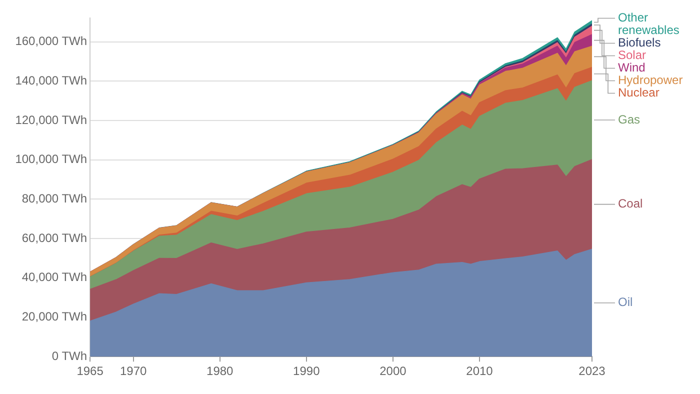  What do you see at coordinates (51, 41) in the screenshot?
I see `y-tick-label: 160,000 TWh` at bounding box center [51, 41].